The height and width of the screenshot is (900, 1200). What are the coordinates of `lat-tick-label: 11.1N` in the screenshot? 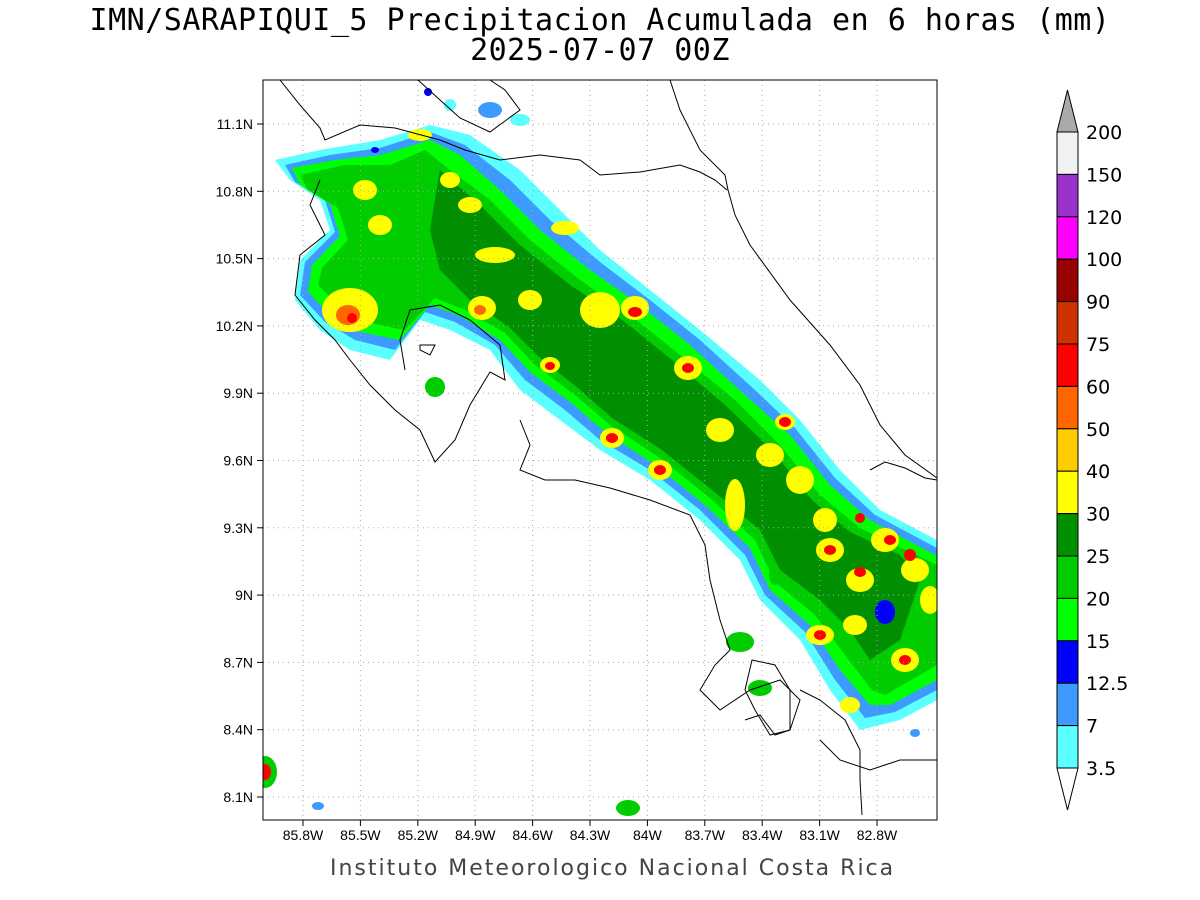 It's located at (235, 124).